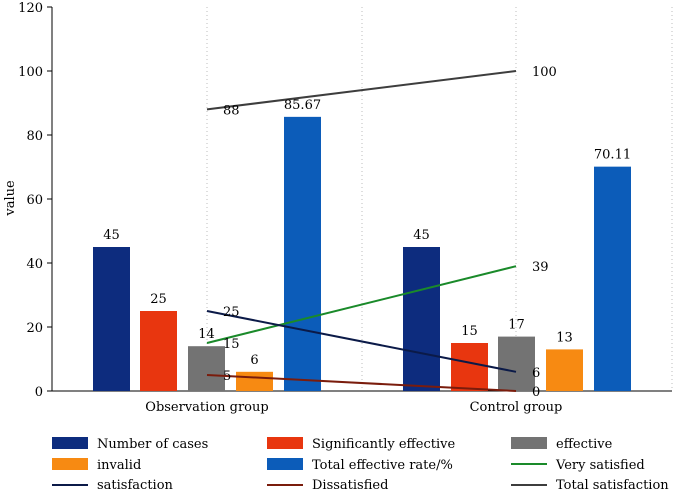  Describe the element at coordinates (361, 341) in the screenshot. I see `line-satisfaction` at that location.